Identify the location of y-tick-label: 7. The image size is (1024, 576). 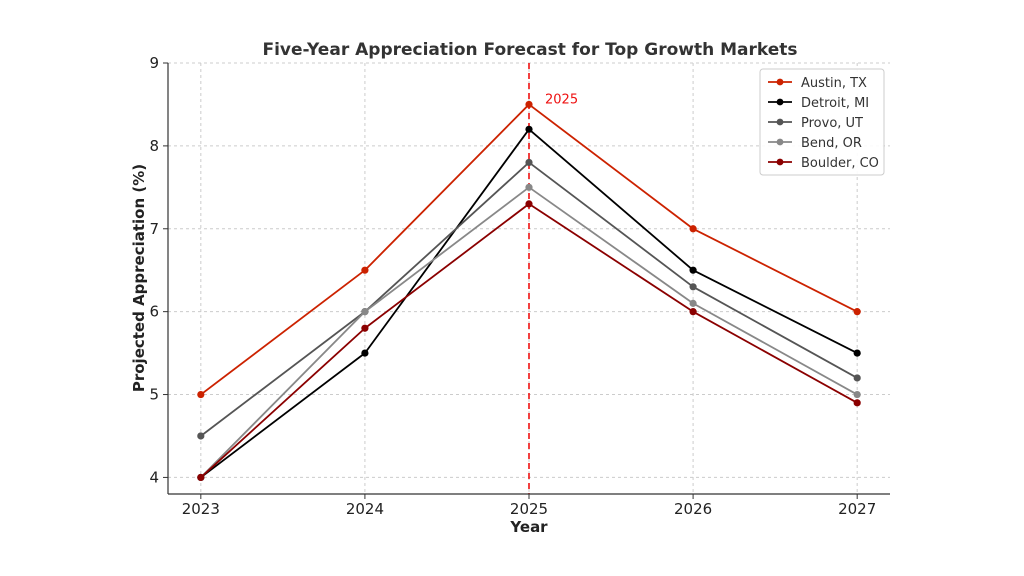
(154, 229).